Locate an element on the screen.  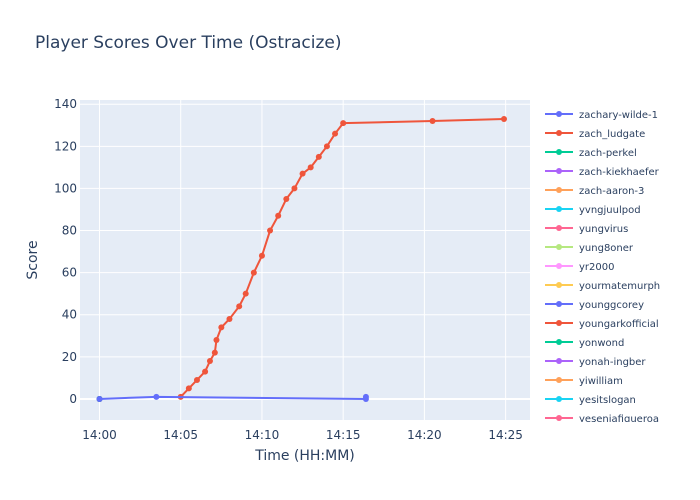
legend-item: zach-aaron-3 is located at coordinates (594, 191).